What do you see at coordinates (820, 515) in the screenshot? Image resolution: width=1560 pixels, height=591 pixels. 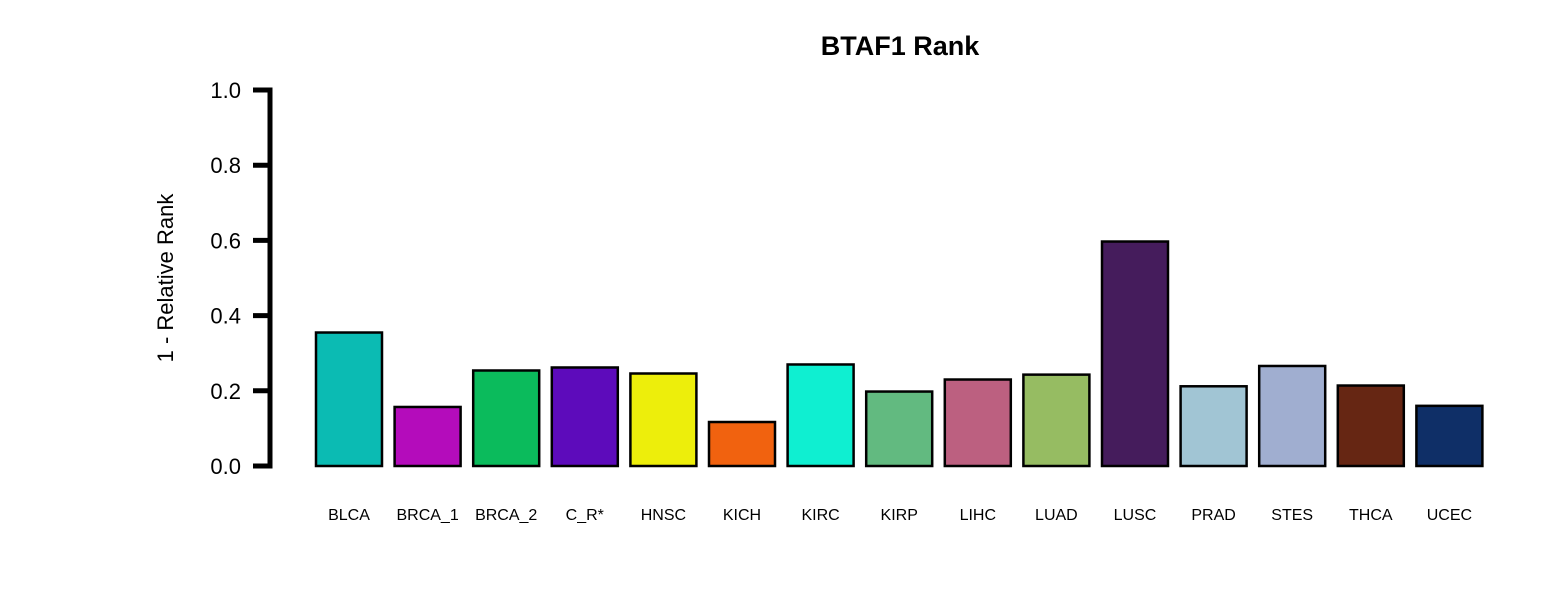 I see `x-tick-label: KIRC` at bounding box center [820, 515].